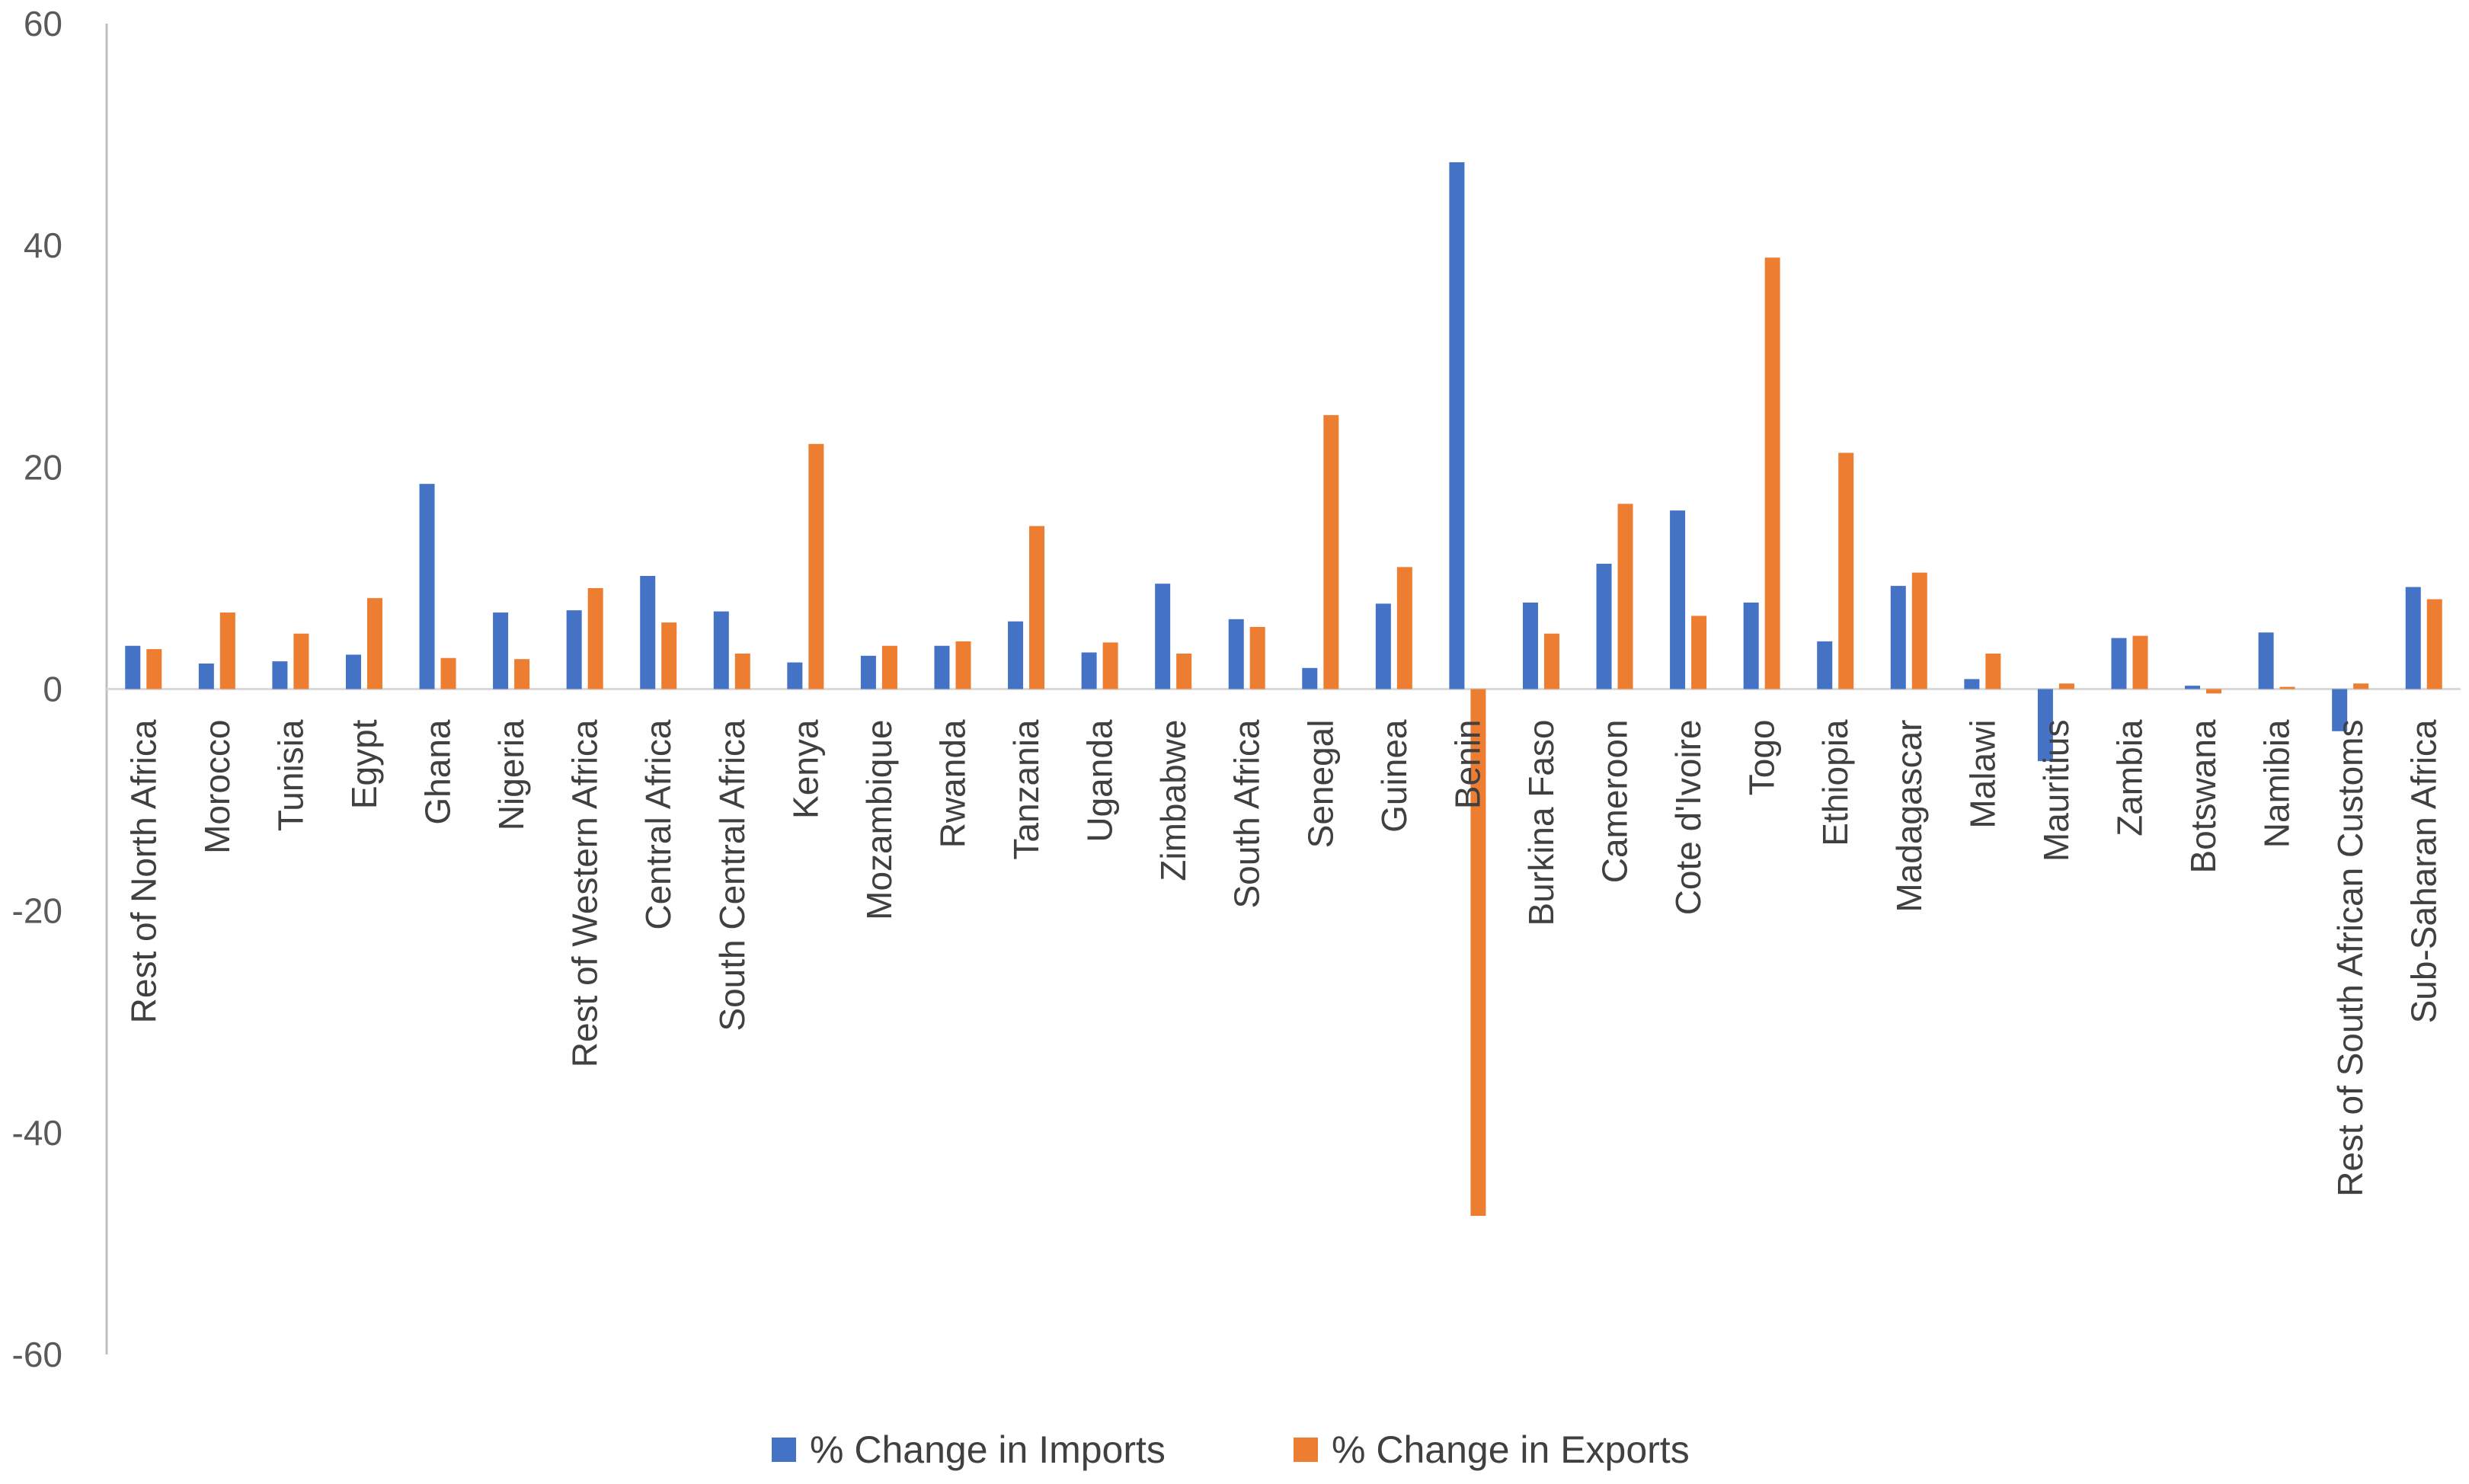 Image resolution: width=2469 pixels, height=1484 pixels. I want to click on x-category-label: Uganda, so click(1100, 781).